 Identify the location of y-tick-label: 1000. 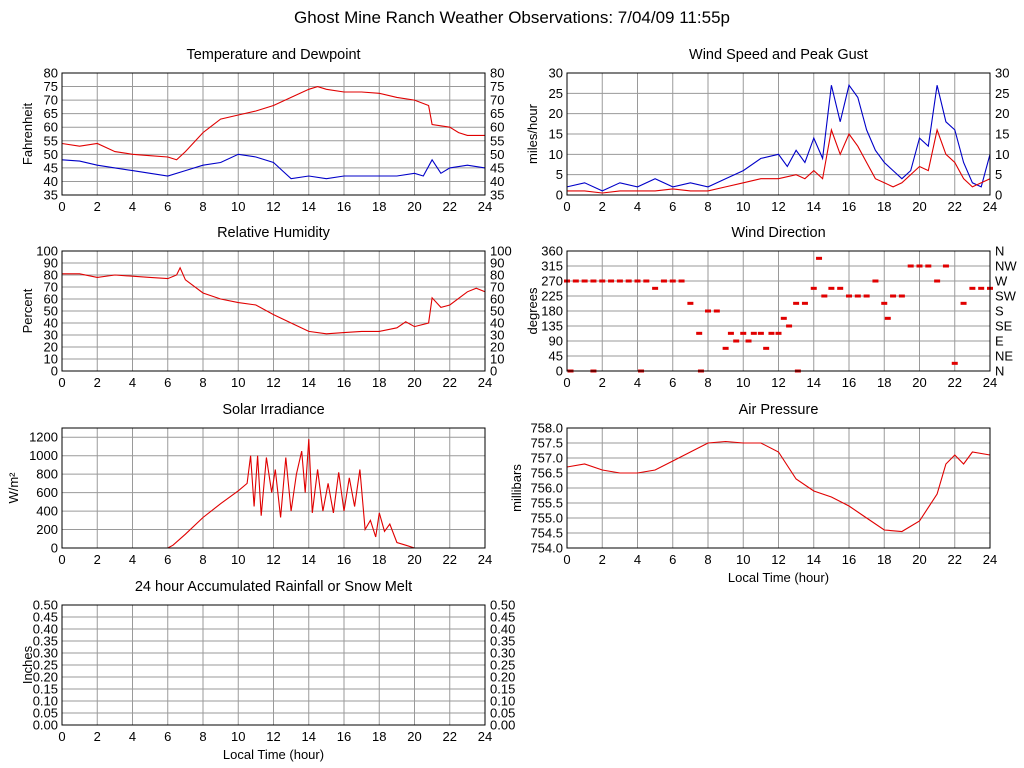
(43, 455).